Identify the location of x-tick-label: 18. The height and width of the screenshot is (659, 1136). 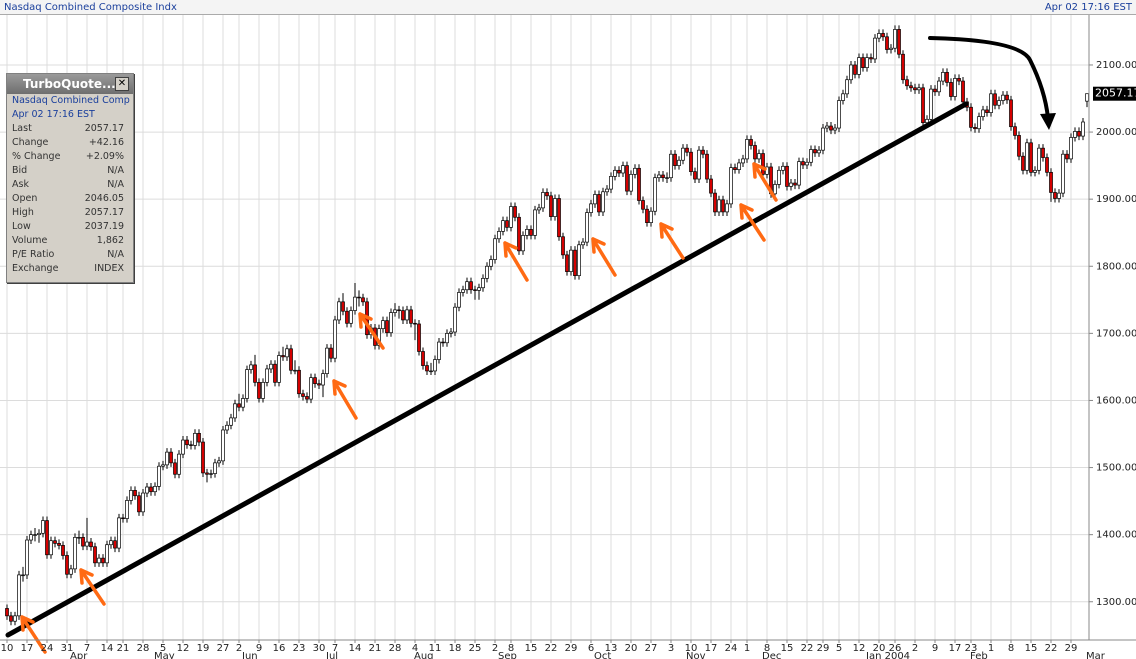
(455, 648).